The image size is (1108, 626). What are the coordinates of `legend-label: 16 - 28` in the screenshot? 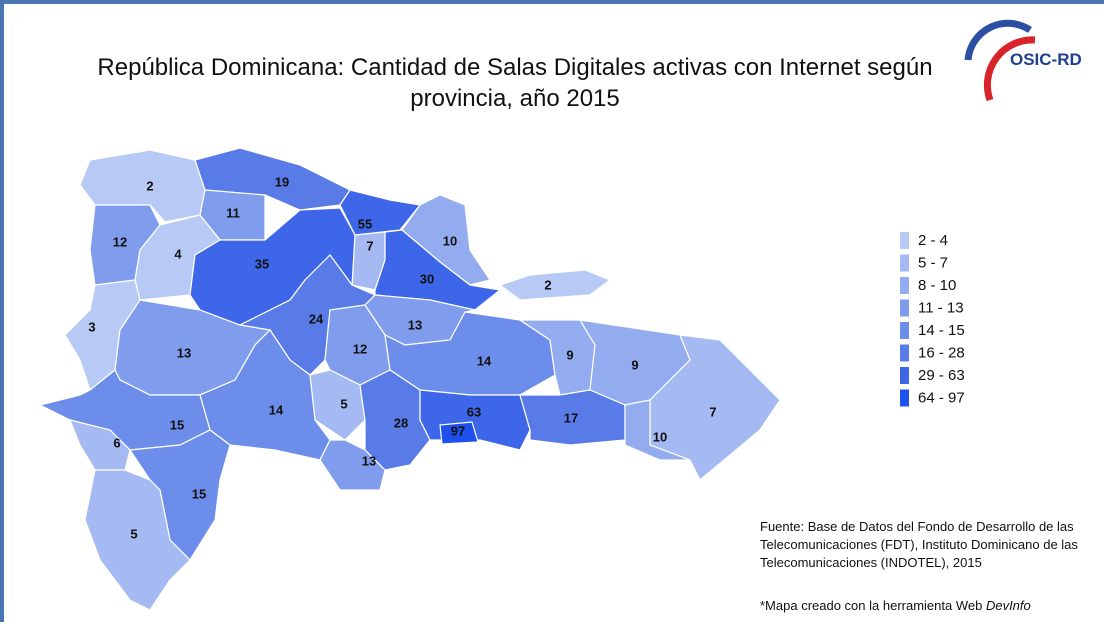 It's located at (941, 352).